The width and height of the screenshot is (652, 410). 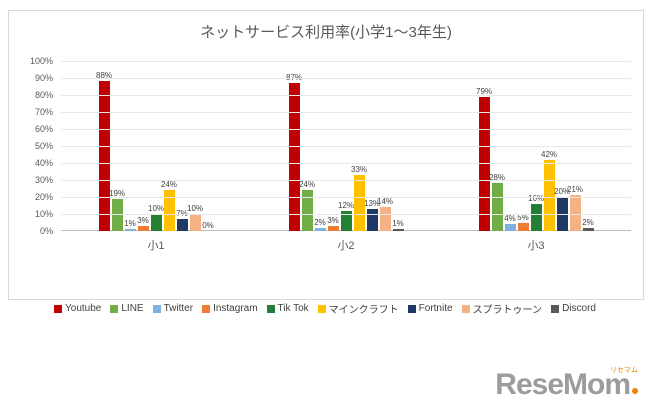 I want to click on value-label: 21%, so click(x=575, y=190).